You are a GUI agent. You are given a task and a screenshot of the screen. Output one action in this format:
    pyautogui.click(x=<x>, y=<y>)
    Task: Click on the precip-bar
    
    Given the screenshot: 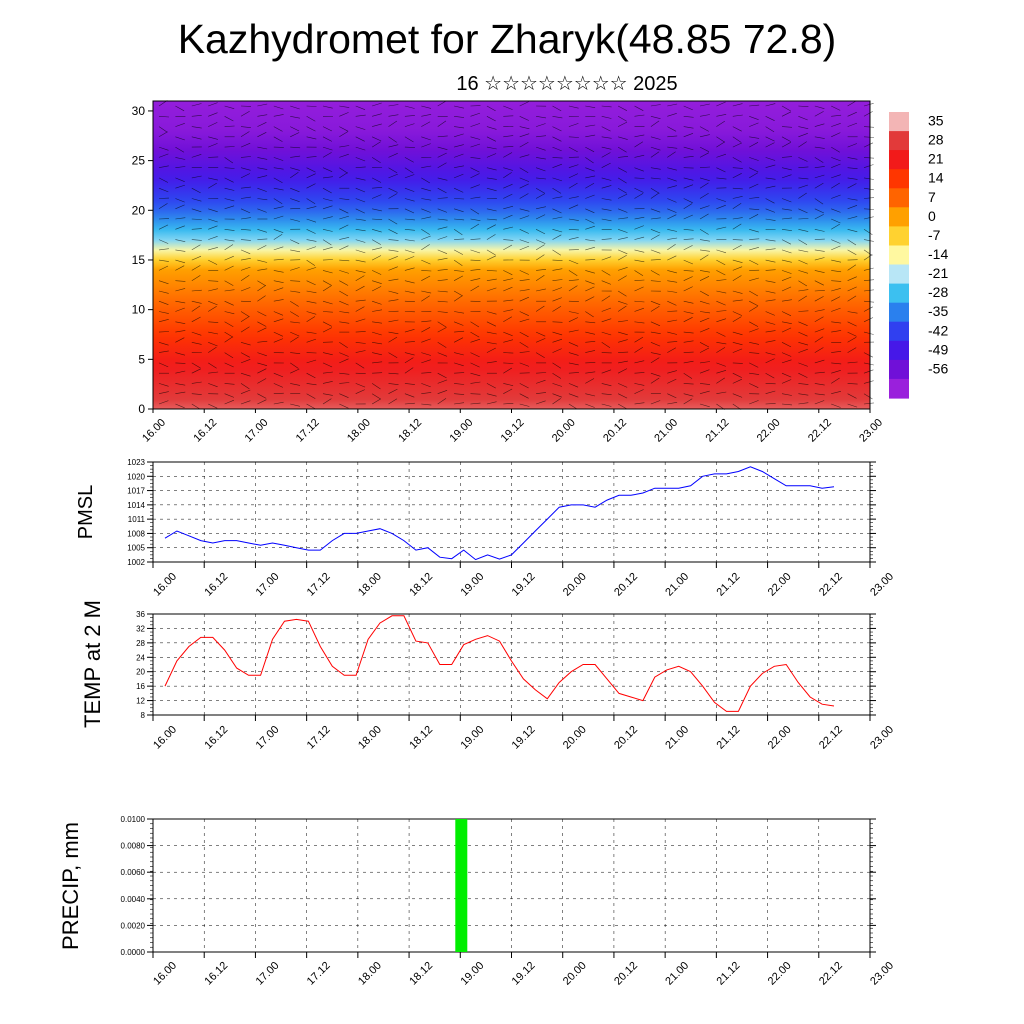 What is the action you would take?
    pyautogui.click(x=461, y=885)
    